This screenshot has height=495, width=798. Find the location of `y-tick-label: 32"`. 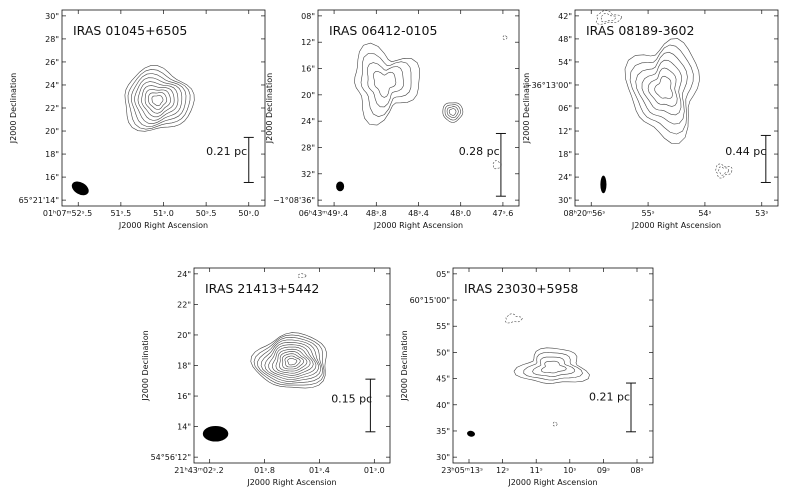

y-tick-label: 32" is located at coordinates (308, 174).